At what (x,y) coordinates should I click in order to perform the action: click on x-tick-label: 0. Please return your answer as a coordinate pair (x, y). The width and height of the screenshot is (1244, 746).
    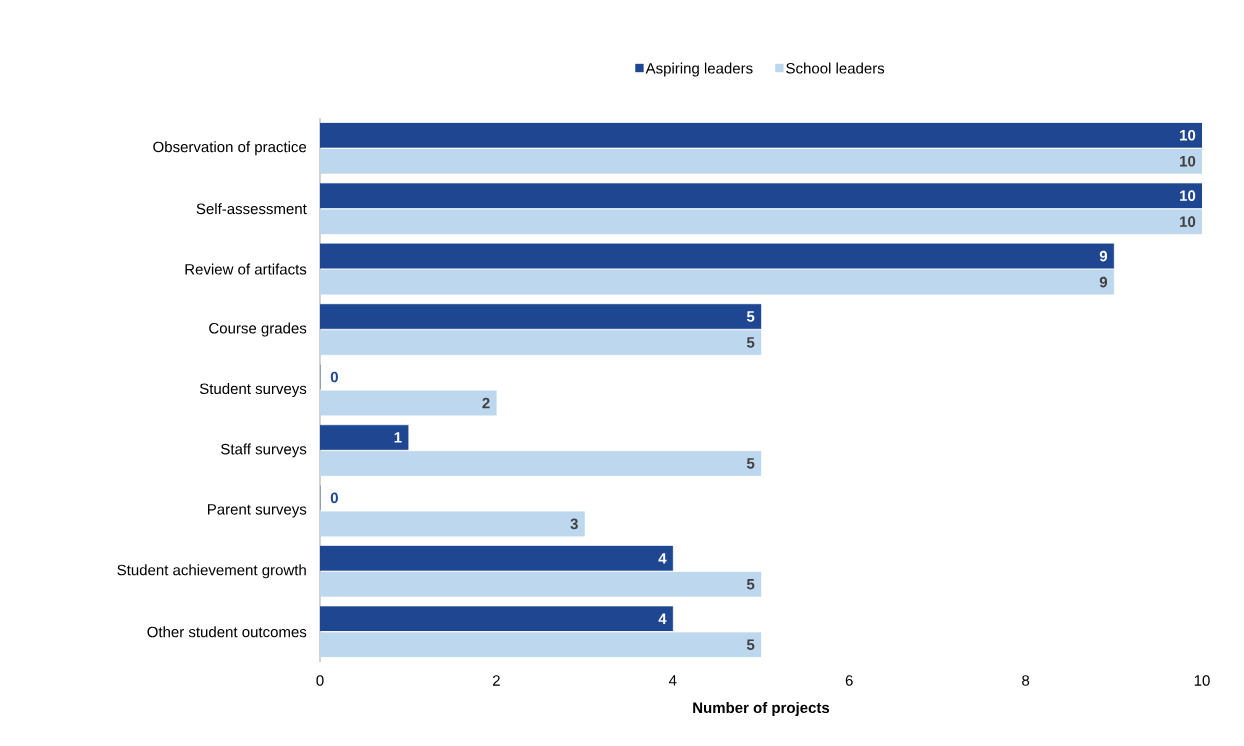
    Looking at the image, I should click on (320, 680).